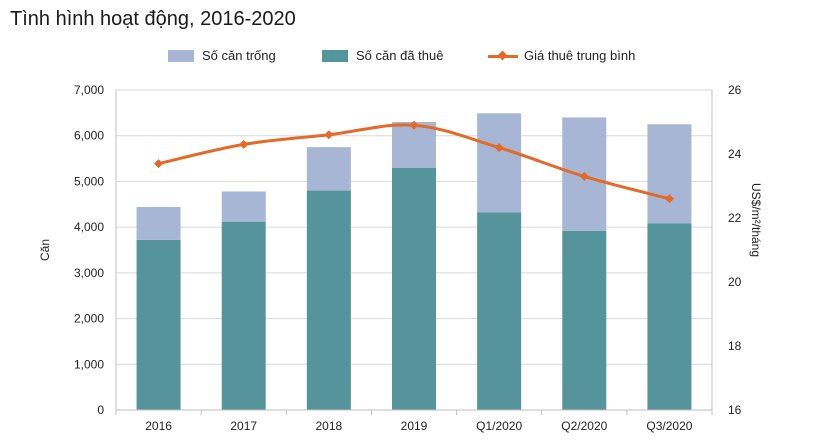 The image size is (832, 440). I want to click on legend-swatch-leased, so click(335, 55).